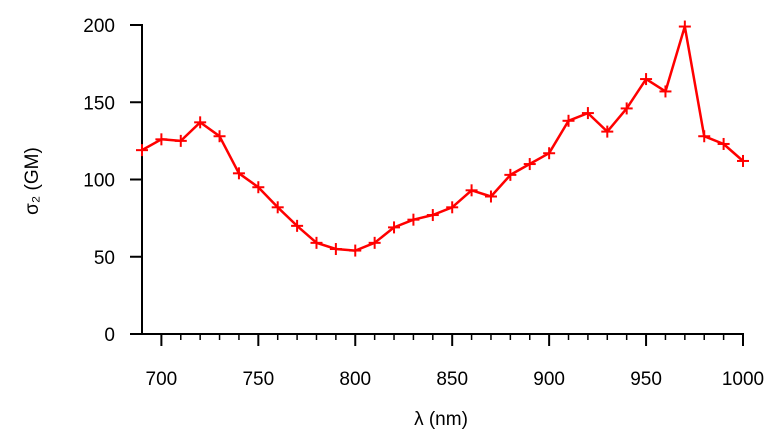 The height and width of the screenshot is (432, 775). I want to click on y-axis-label: σ₂ (GM), so click(32, 181).